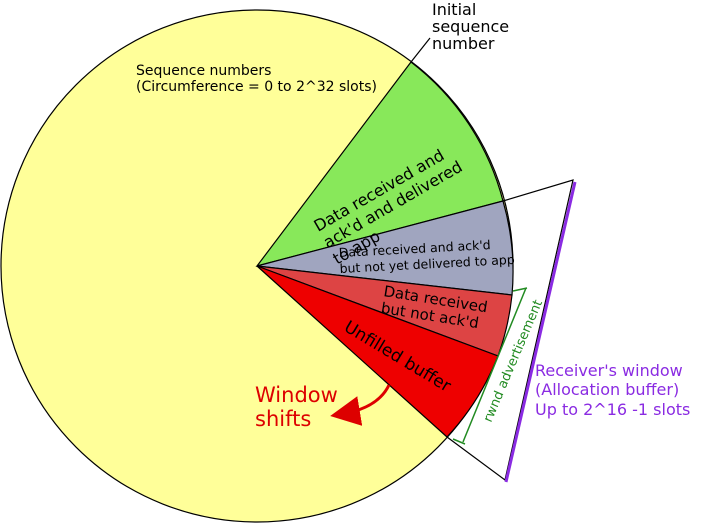 The image size is (714, 523). Describe the element at coordinates (612, 409) in the screenshot. I see `svg-text: Up to 2^16 -1 slots` at that location.